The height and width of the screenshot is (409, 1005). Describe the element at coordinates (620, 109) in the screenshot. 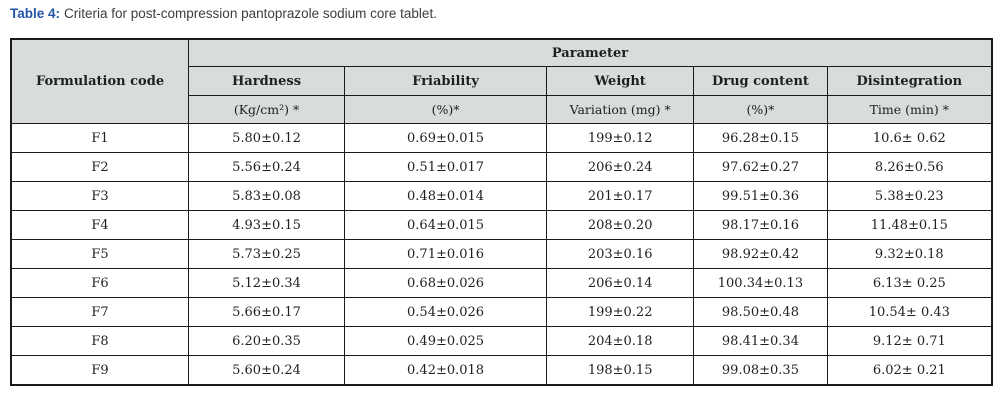

I see `column-unit-weight: Variation (mg) *` at that location.